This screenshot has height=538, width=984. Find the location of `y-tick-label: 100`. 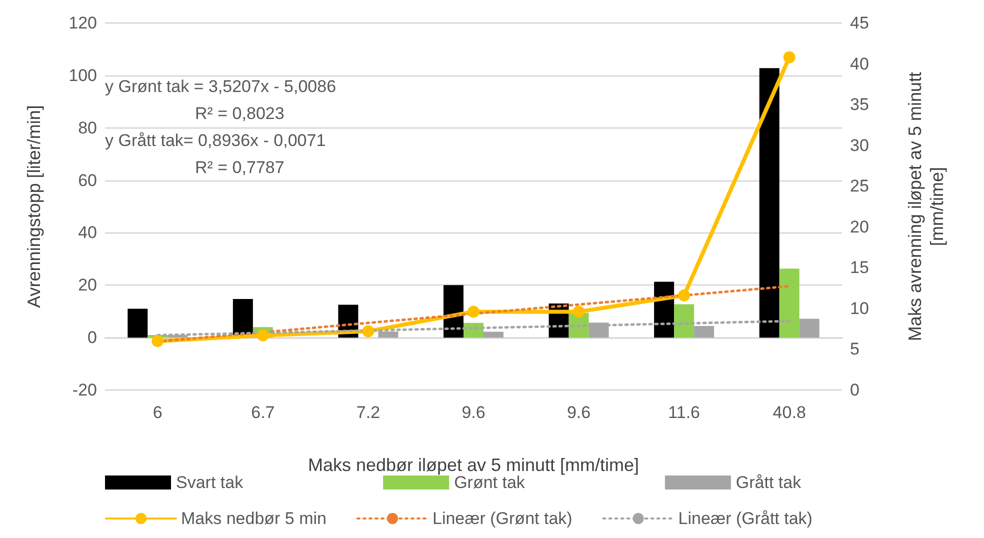

y-tick-label: 100 is located at coordinates (82, 75).